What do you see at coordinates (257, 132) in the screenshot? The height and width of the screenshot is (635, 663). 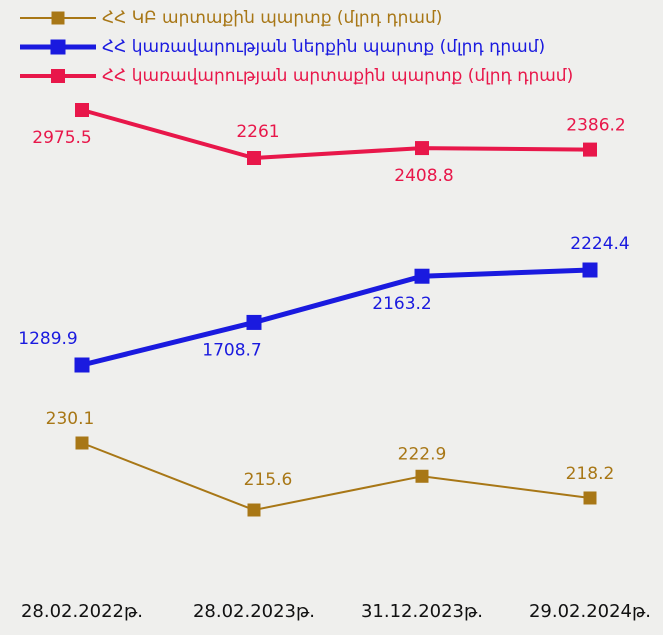 I see `data-label: 2261` at bounding box center [257, 132].